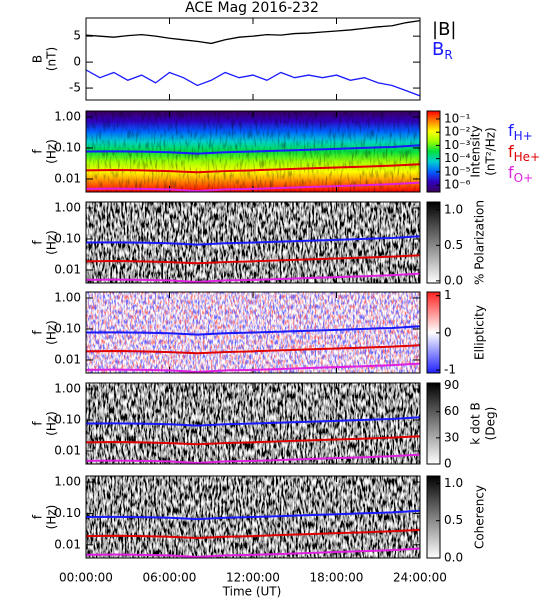 This screenshot has height=600, width=550. What do you see at coordinates (170, 578) in the screenshot?
I see `x-tick-label: 06:00:00` at bounding box center [170, 578].